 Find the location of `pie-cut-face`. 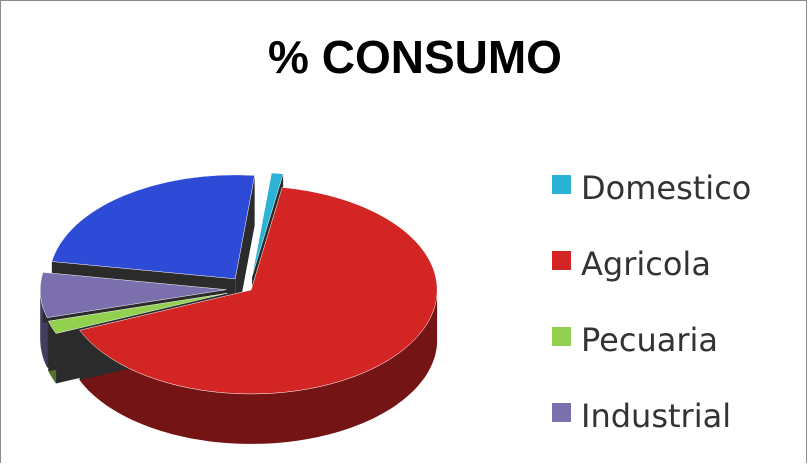

pie-cut-face is located at coordinates (245, 252).